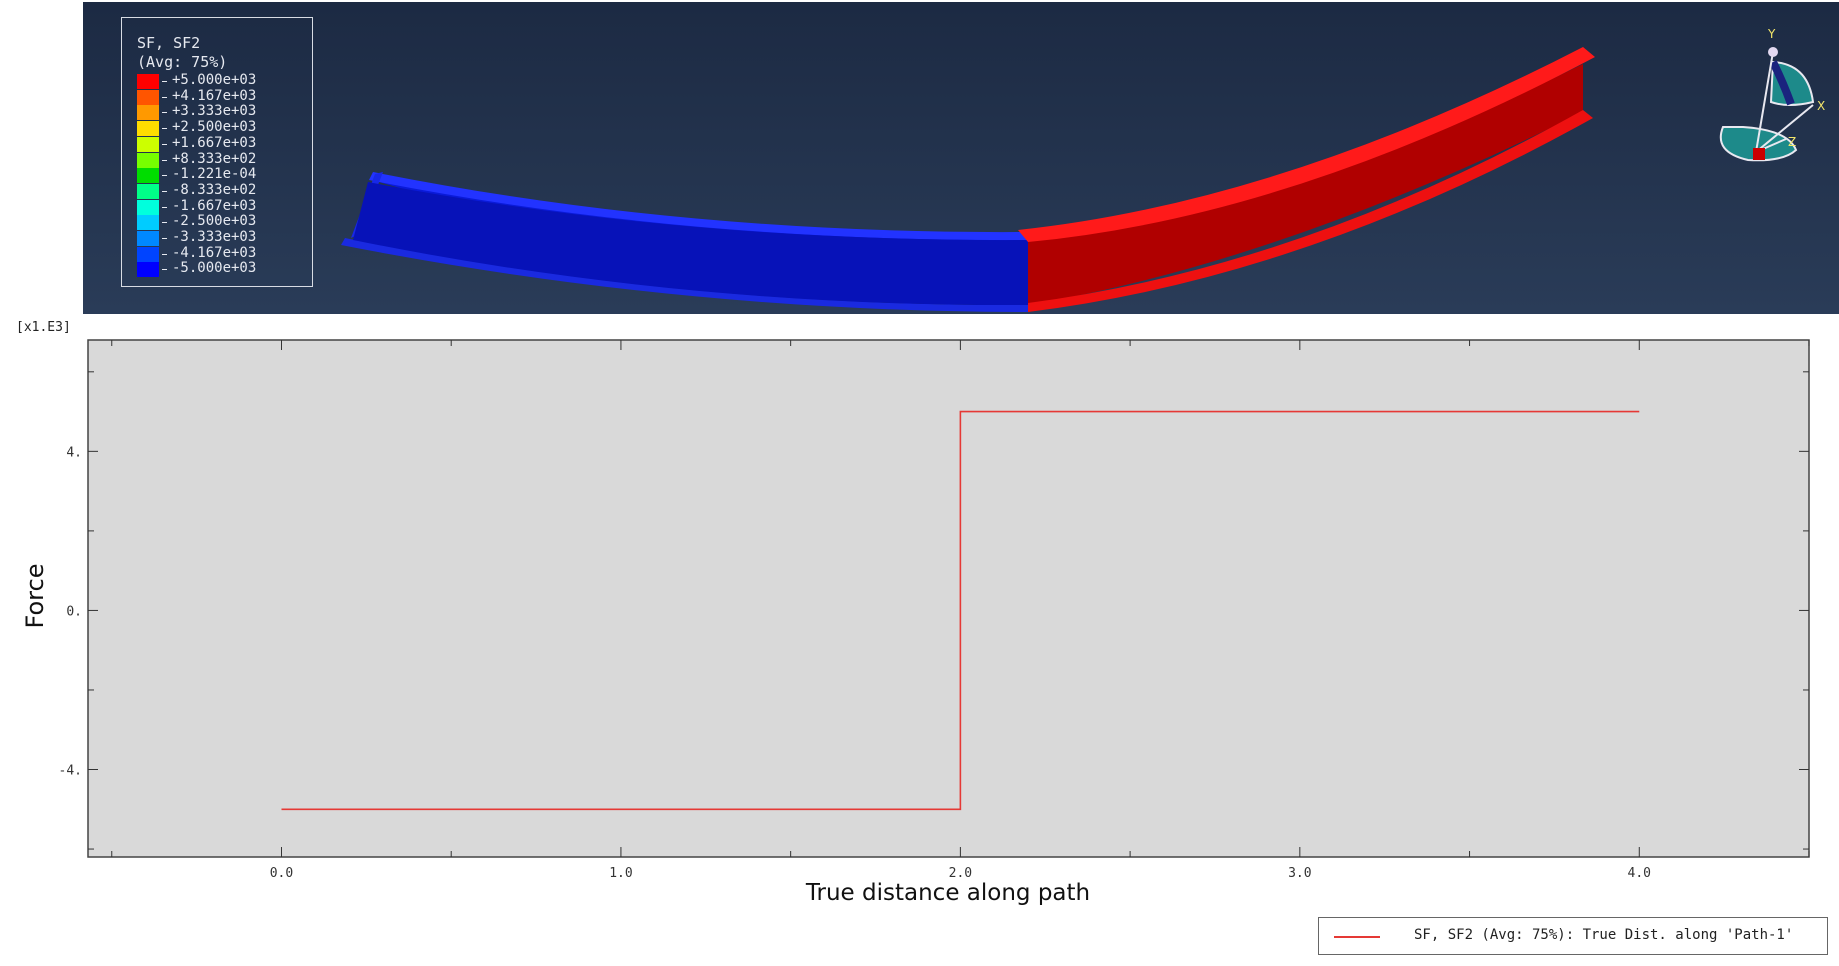  What do you see at coordinates (214, 111) in the screenshot?
I see `legend-value-label: +3.333e+03` at bounding box center [214, 111].